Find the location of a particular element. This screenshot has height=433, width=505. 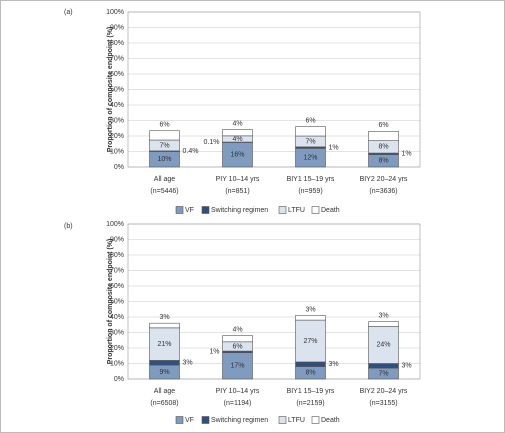

value-label: 24% is located at coordinates (383, 345).